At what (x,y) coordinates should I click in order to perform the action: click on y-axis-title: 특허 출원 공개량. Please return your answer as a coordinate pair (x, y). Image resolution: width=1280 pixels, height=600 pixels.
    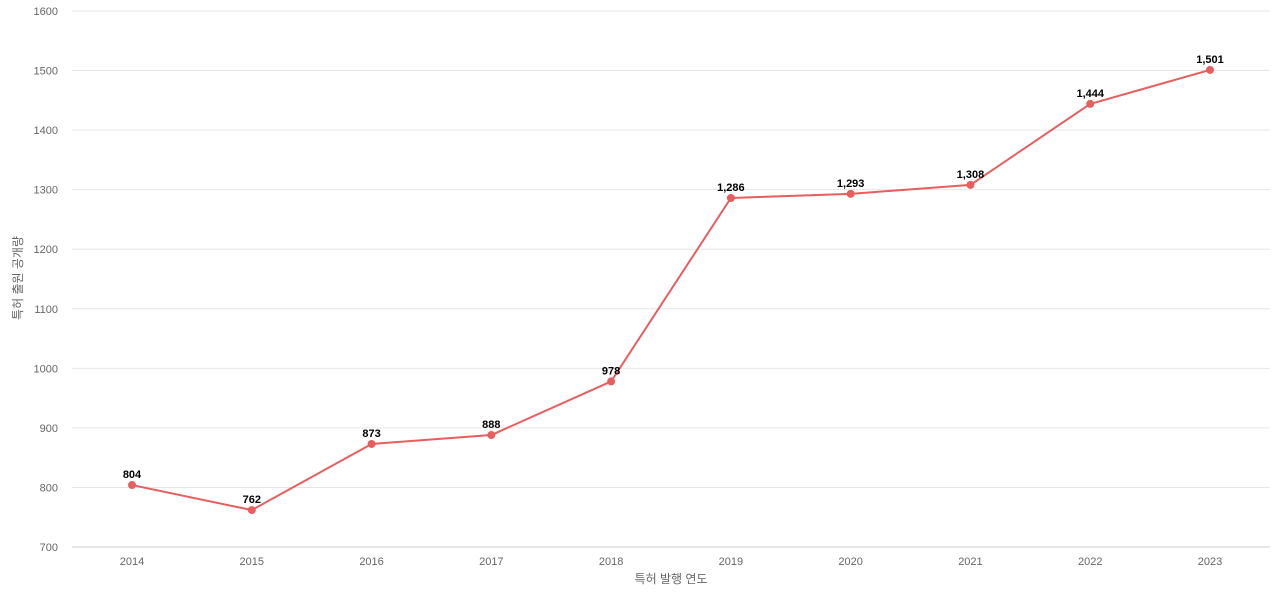
    Looking at the image, I should click on (18, 278).